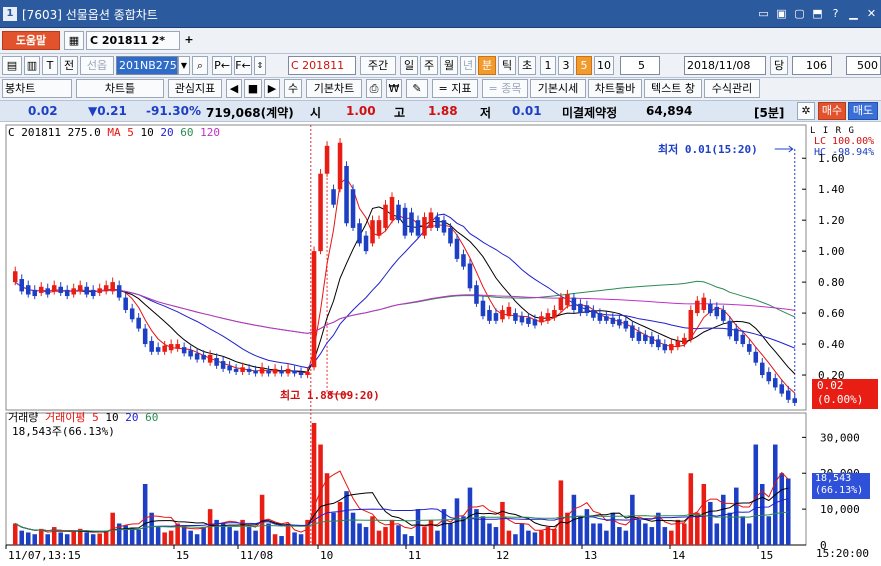  Describe the element at coordinates (590, 113) in the screenshot. I see `unfilled-label: 미결제약정` at that location.